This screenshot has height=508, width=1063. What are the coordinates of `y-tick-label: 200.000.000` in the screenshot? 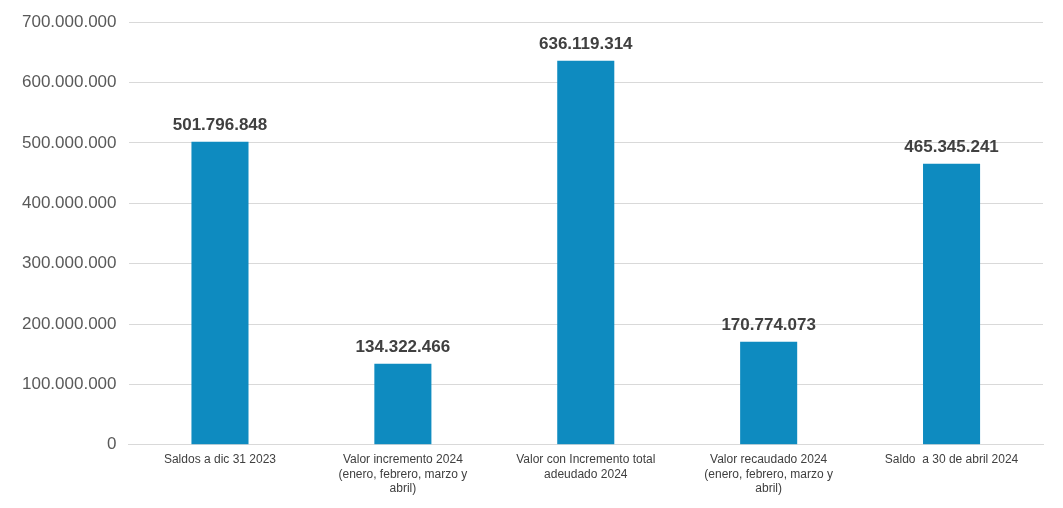 It's located at (69, 323).